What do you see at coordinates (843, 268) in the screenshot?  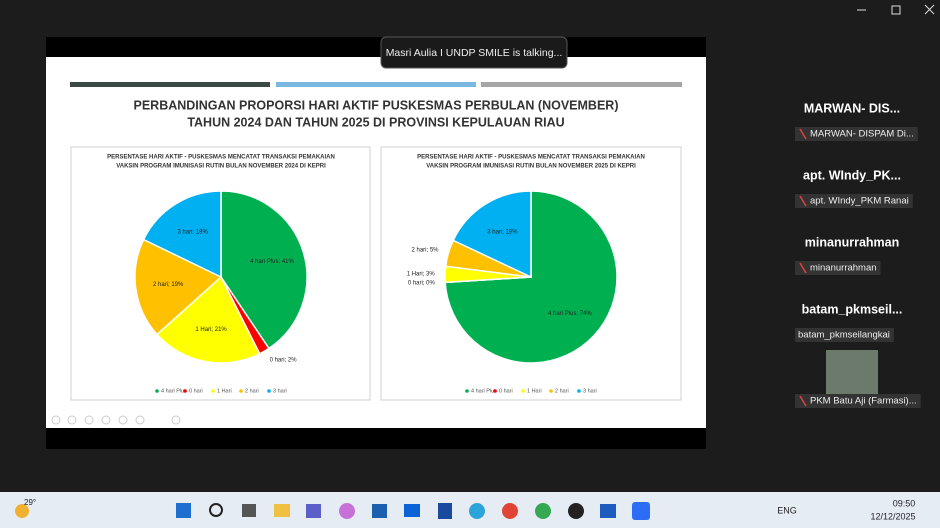 I see `participant-label: minanurrahman` at bounding box center [843, 268].